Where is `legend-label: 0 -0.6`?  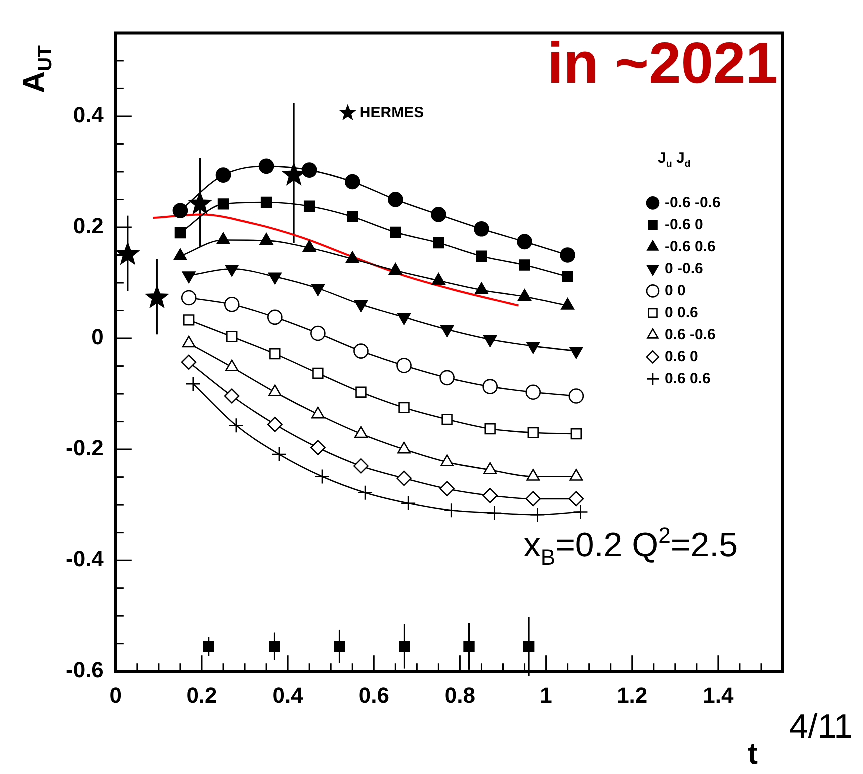 legend-label: 0 -0.6 is located at coordinates (684, 269).